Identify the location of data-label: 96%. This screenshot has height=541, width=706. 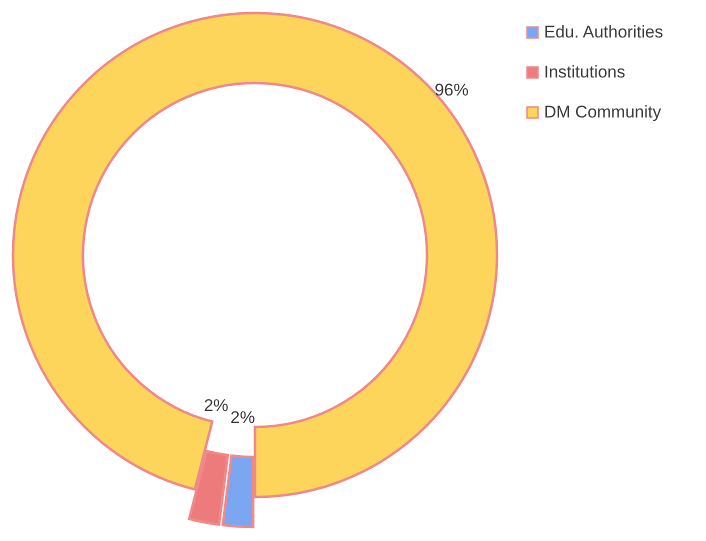
(451, 90).